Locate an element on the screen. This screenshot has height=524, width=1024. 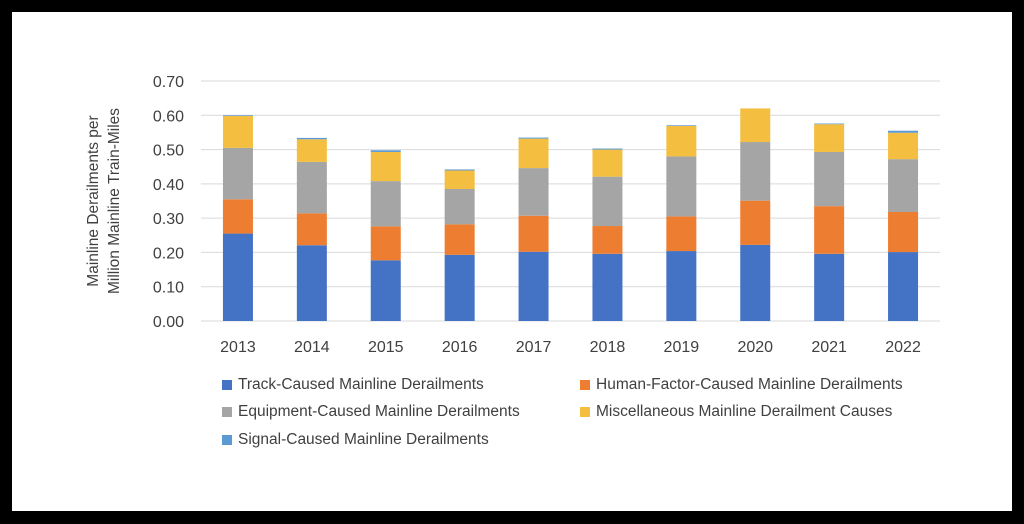
bar-stack-2015 is located at coordinates (385, 235).